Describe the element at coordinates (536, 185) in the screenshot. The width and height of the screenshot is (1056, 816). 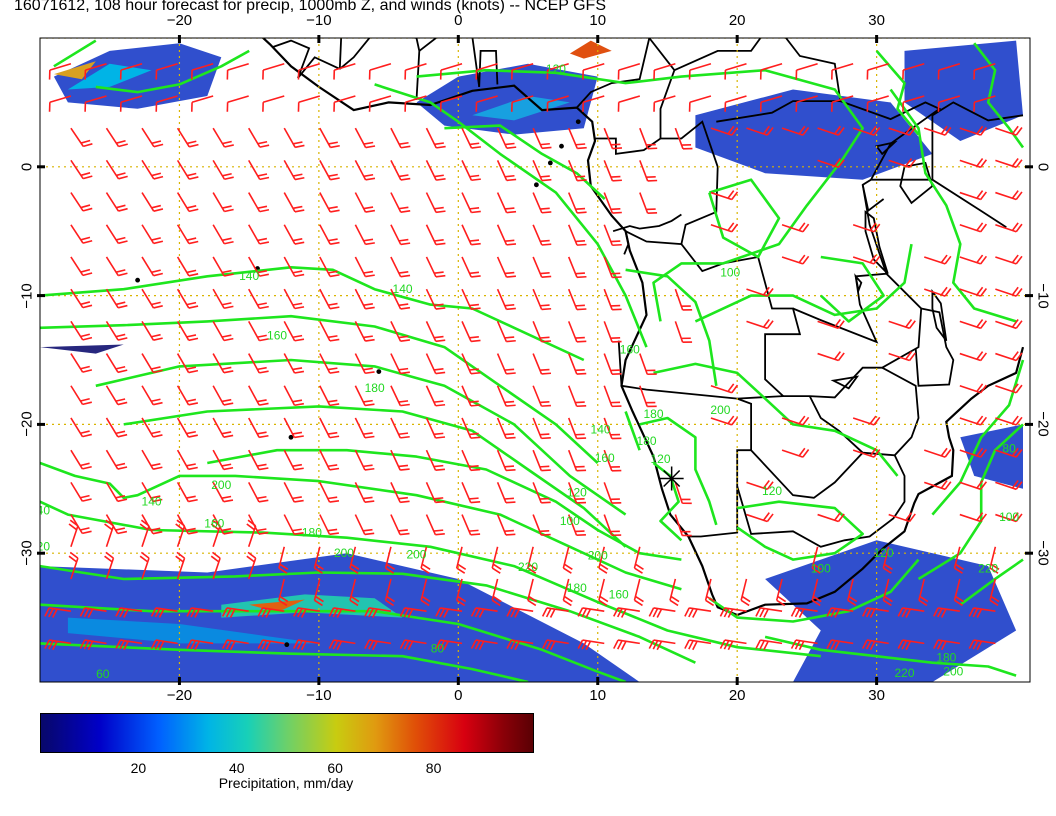
I see `island-dot` at that location.